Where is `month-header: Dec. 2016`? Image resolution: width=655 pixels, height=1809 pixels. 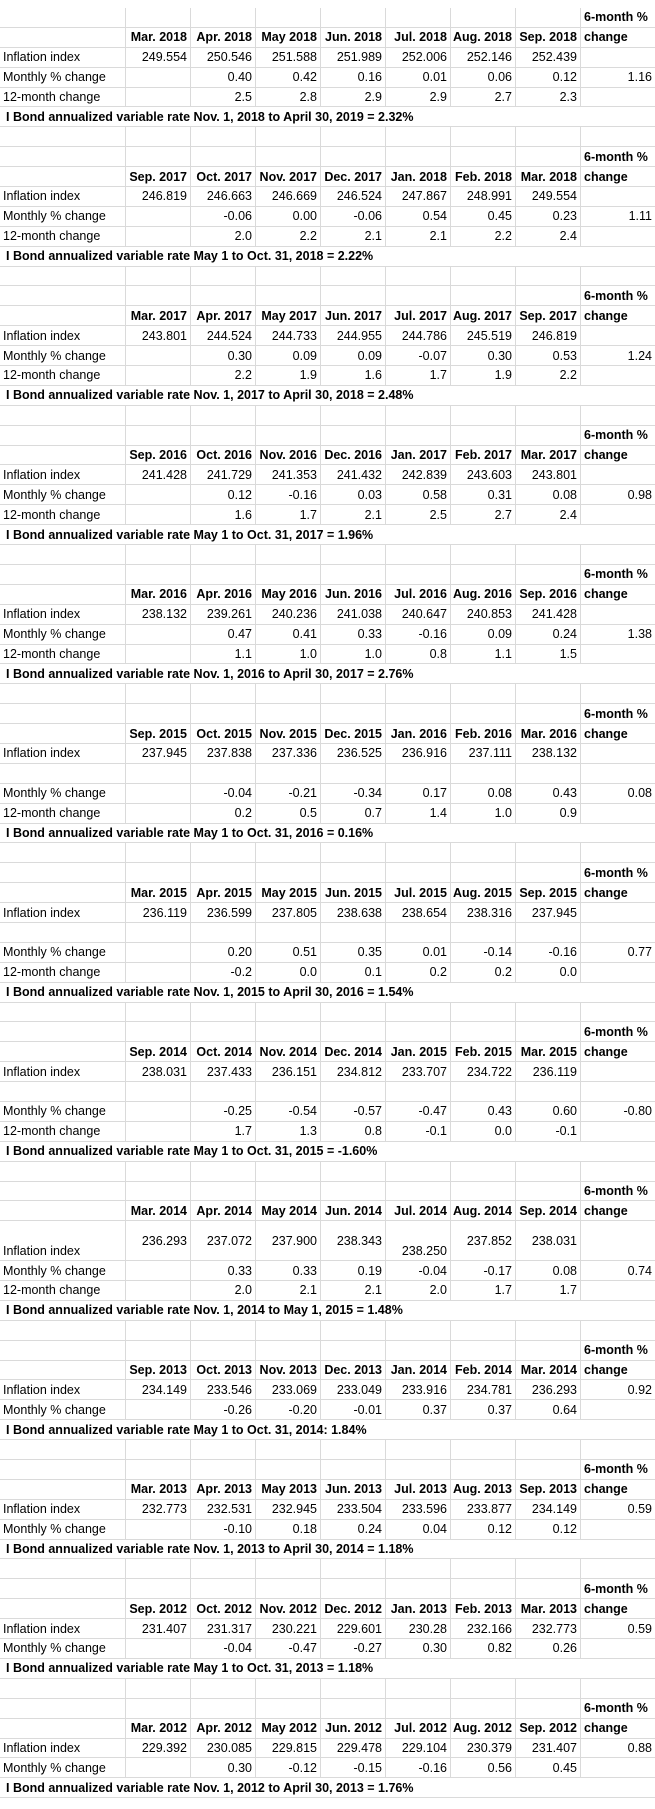 month-header: Dec. 2016 is located at coordinates (353, 455).